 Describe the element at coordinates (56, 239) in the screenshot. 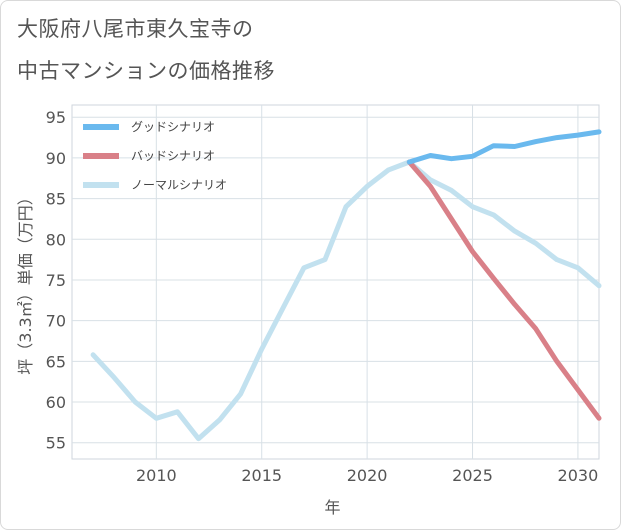

I see `y-tick-label: 80` at that location.